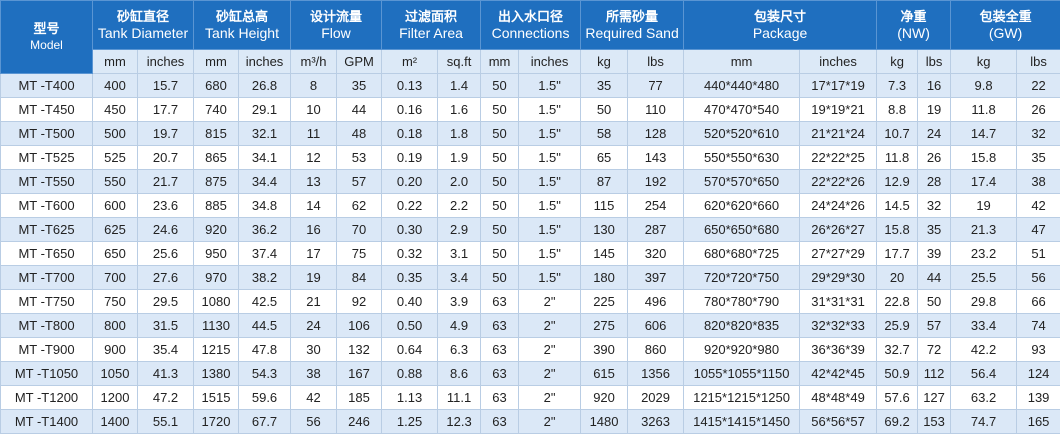 This screenshot has width=1060, height=442. Describe the element at coordinates (165, 421) in the screenshot. I see `value-cell: 55.1` at that location.